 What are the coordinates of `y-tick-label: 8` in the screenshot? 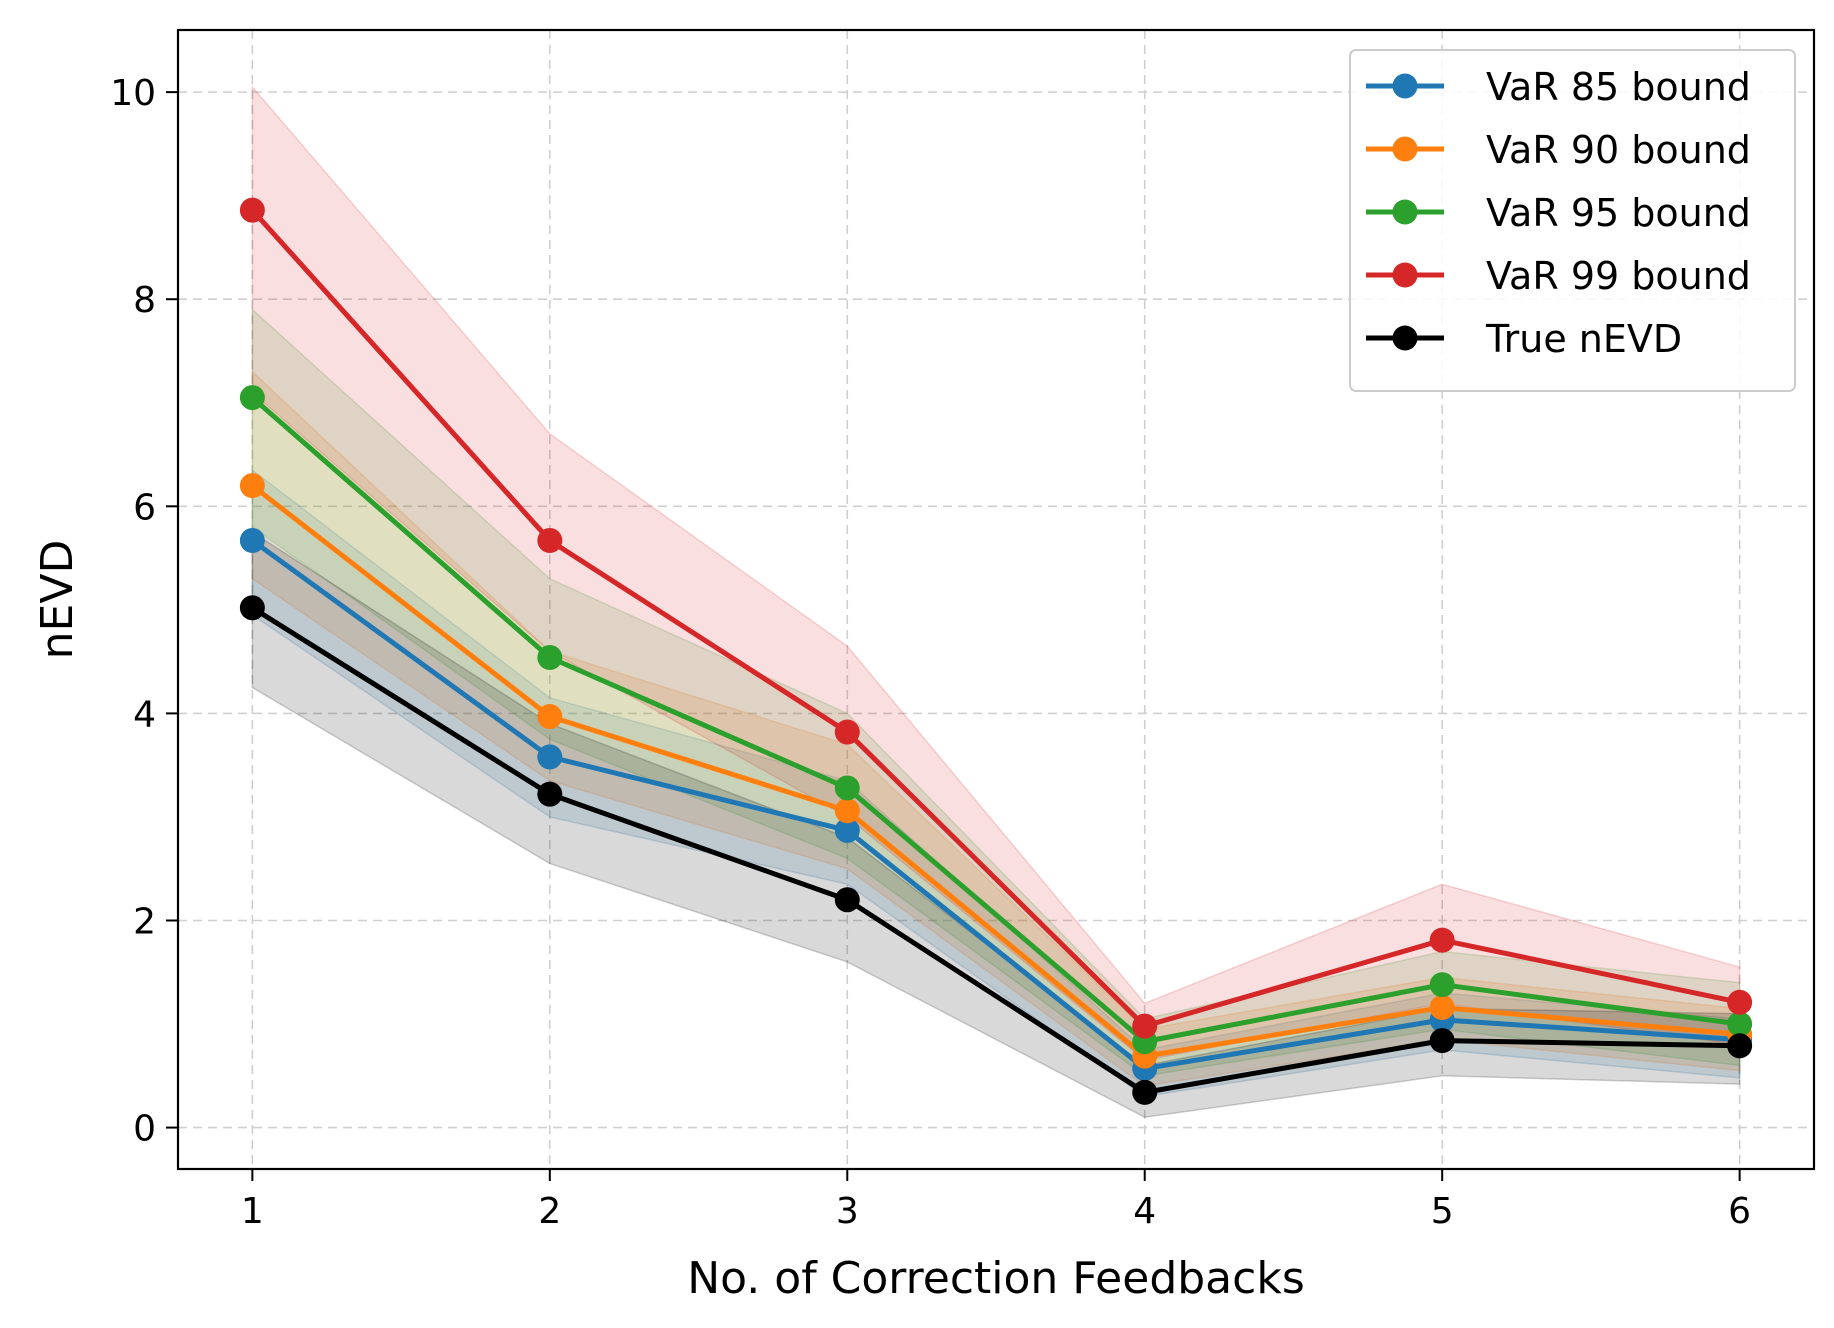 It's located at (144, 300).